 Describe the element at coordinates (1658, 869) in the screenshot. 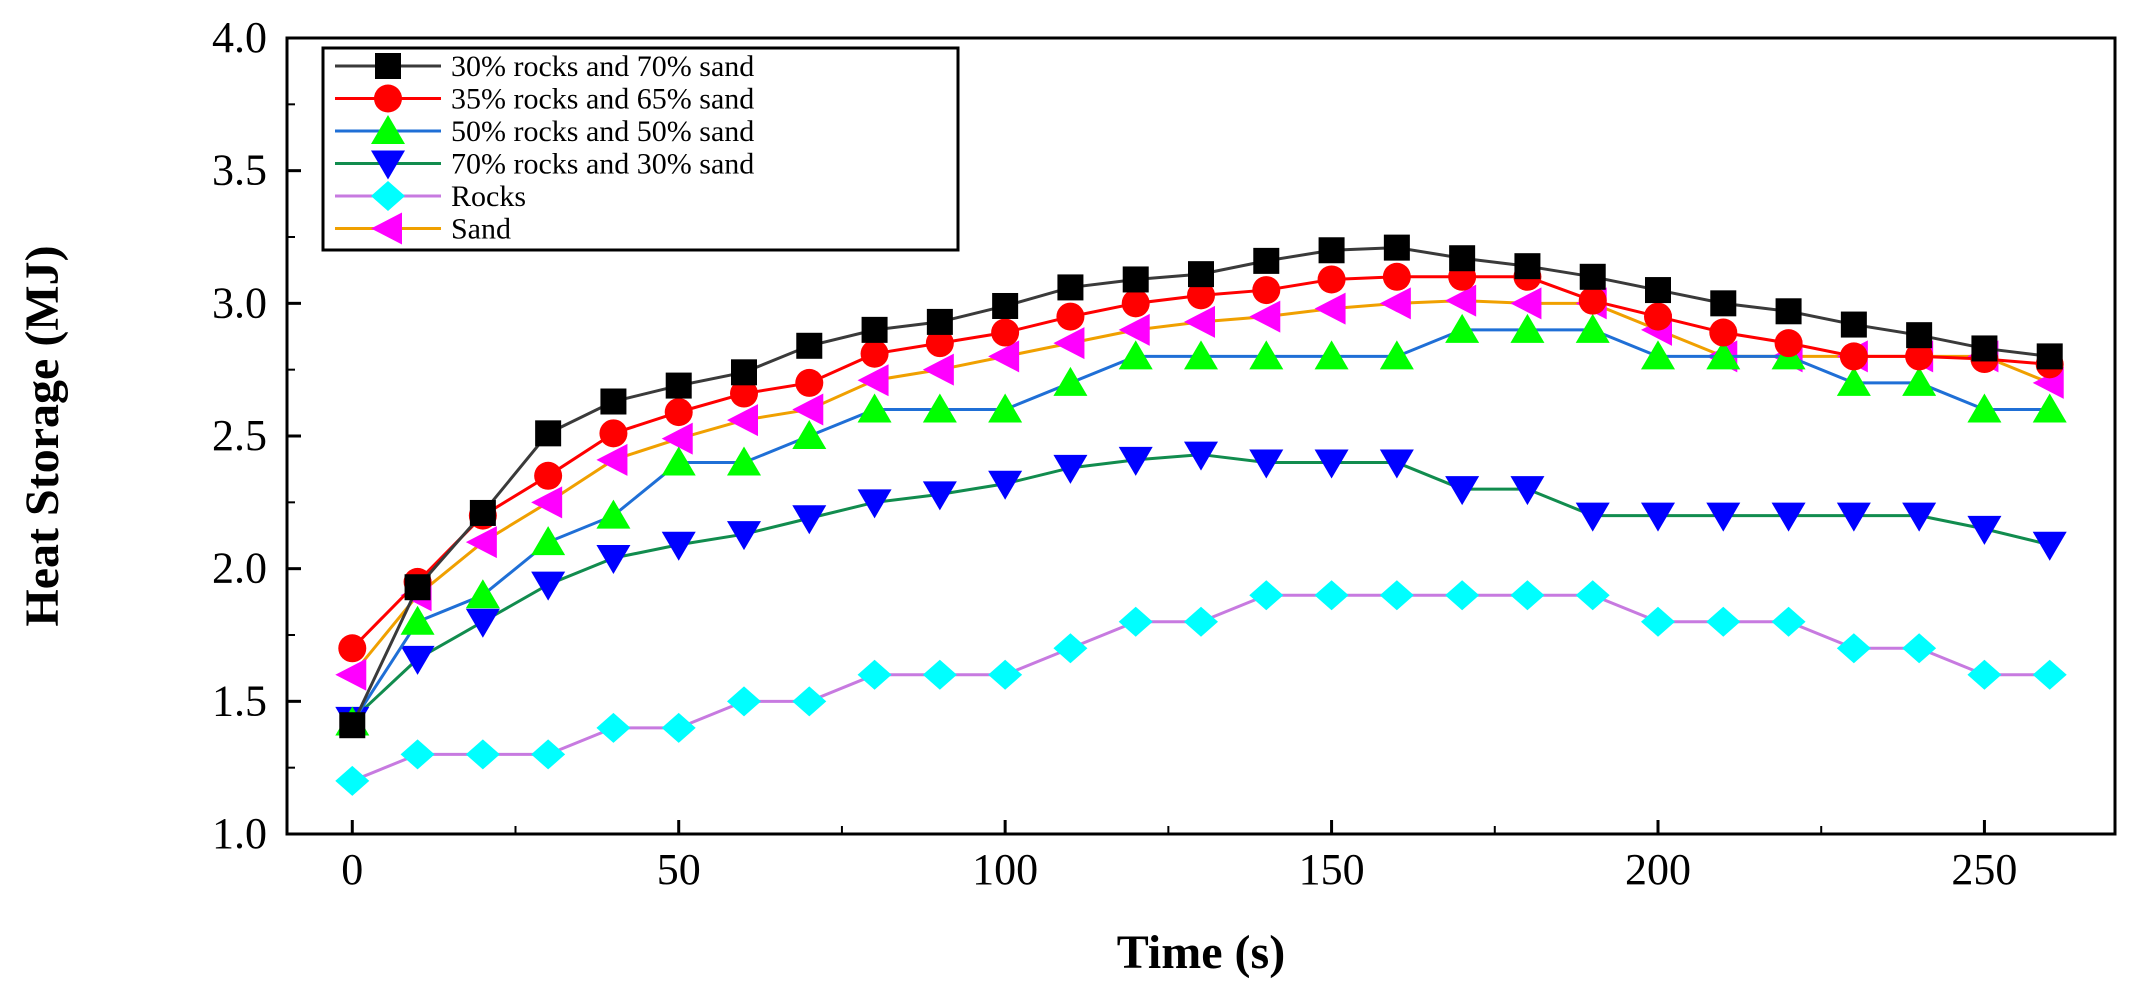

I see `x-tick-label: 200` at that location.